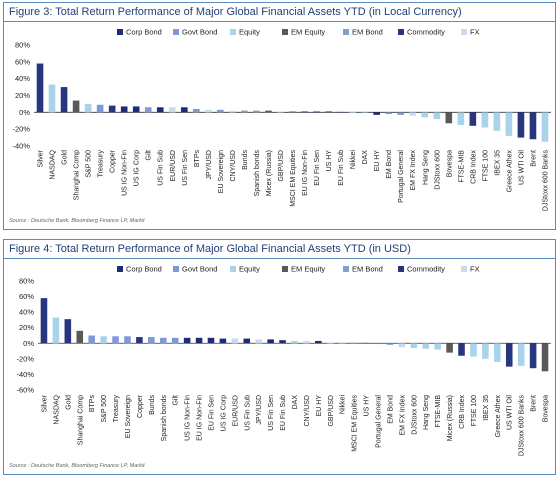 This screenshot has height=497, width=560. Describe the element at coordinates (211, 413) in the screenshot. I see `category-label-eu-fin-sen: EU Fin Sen` at that location.